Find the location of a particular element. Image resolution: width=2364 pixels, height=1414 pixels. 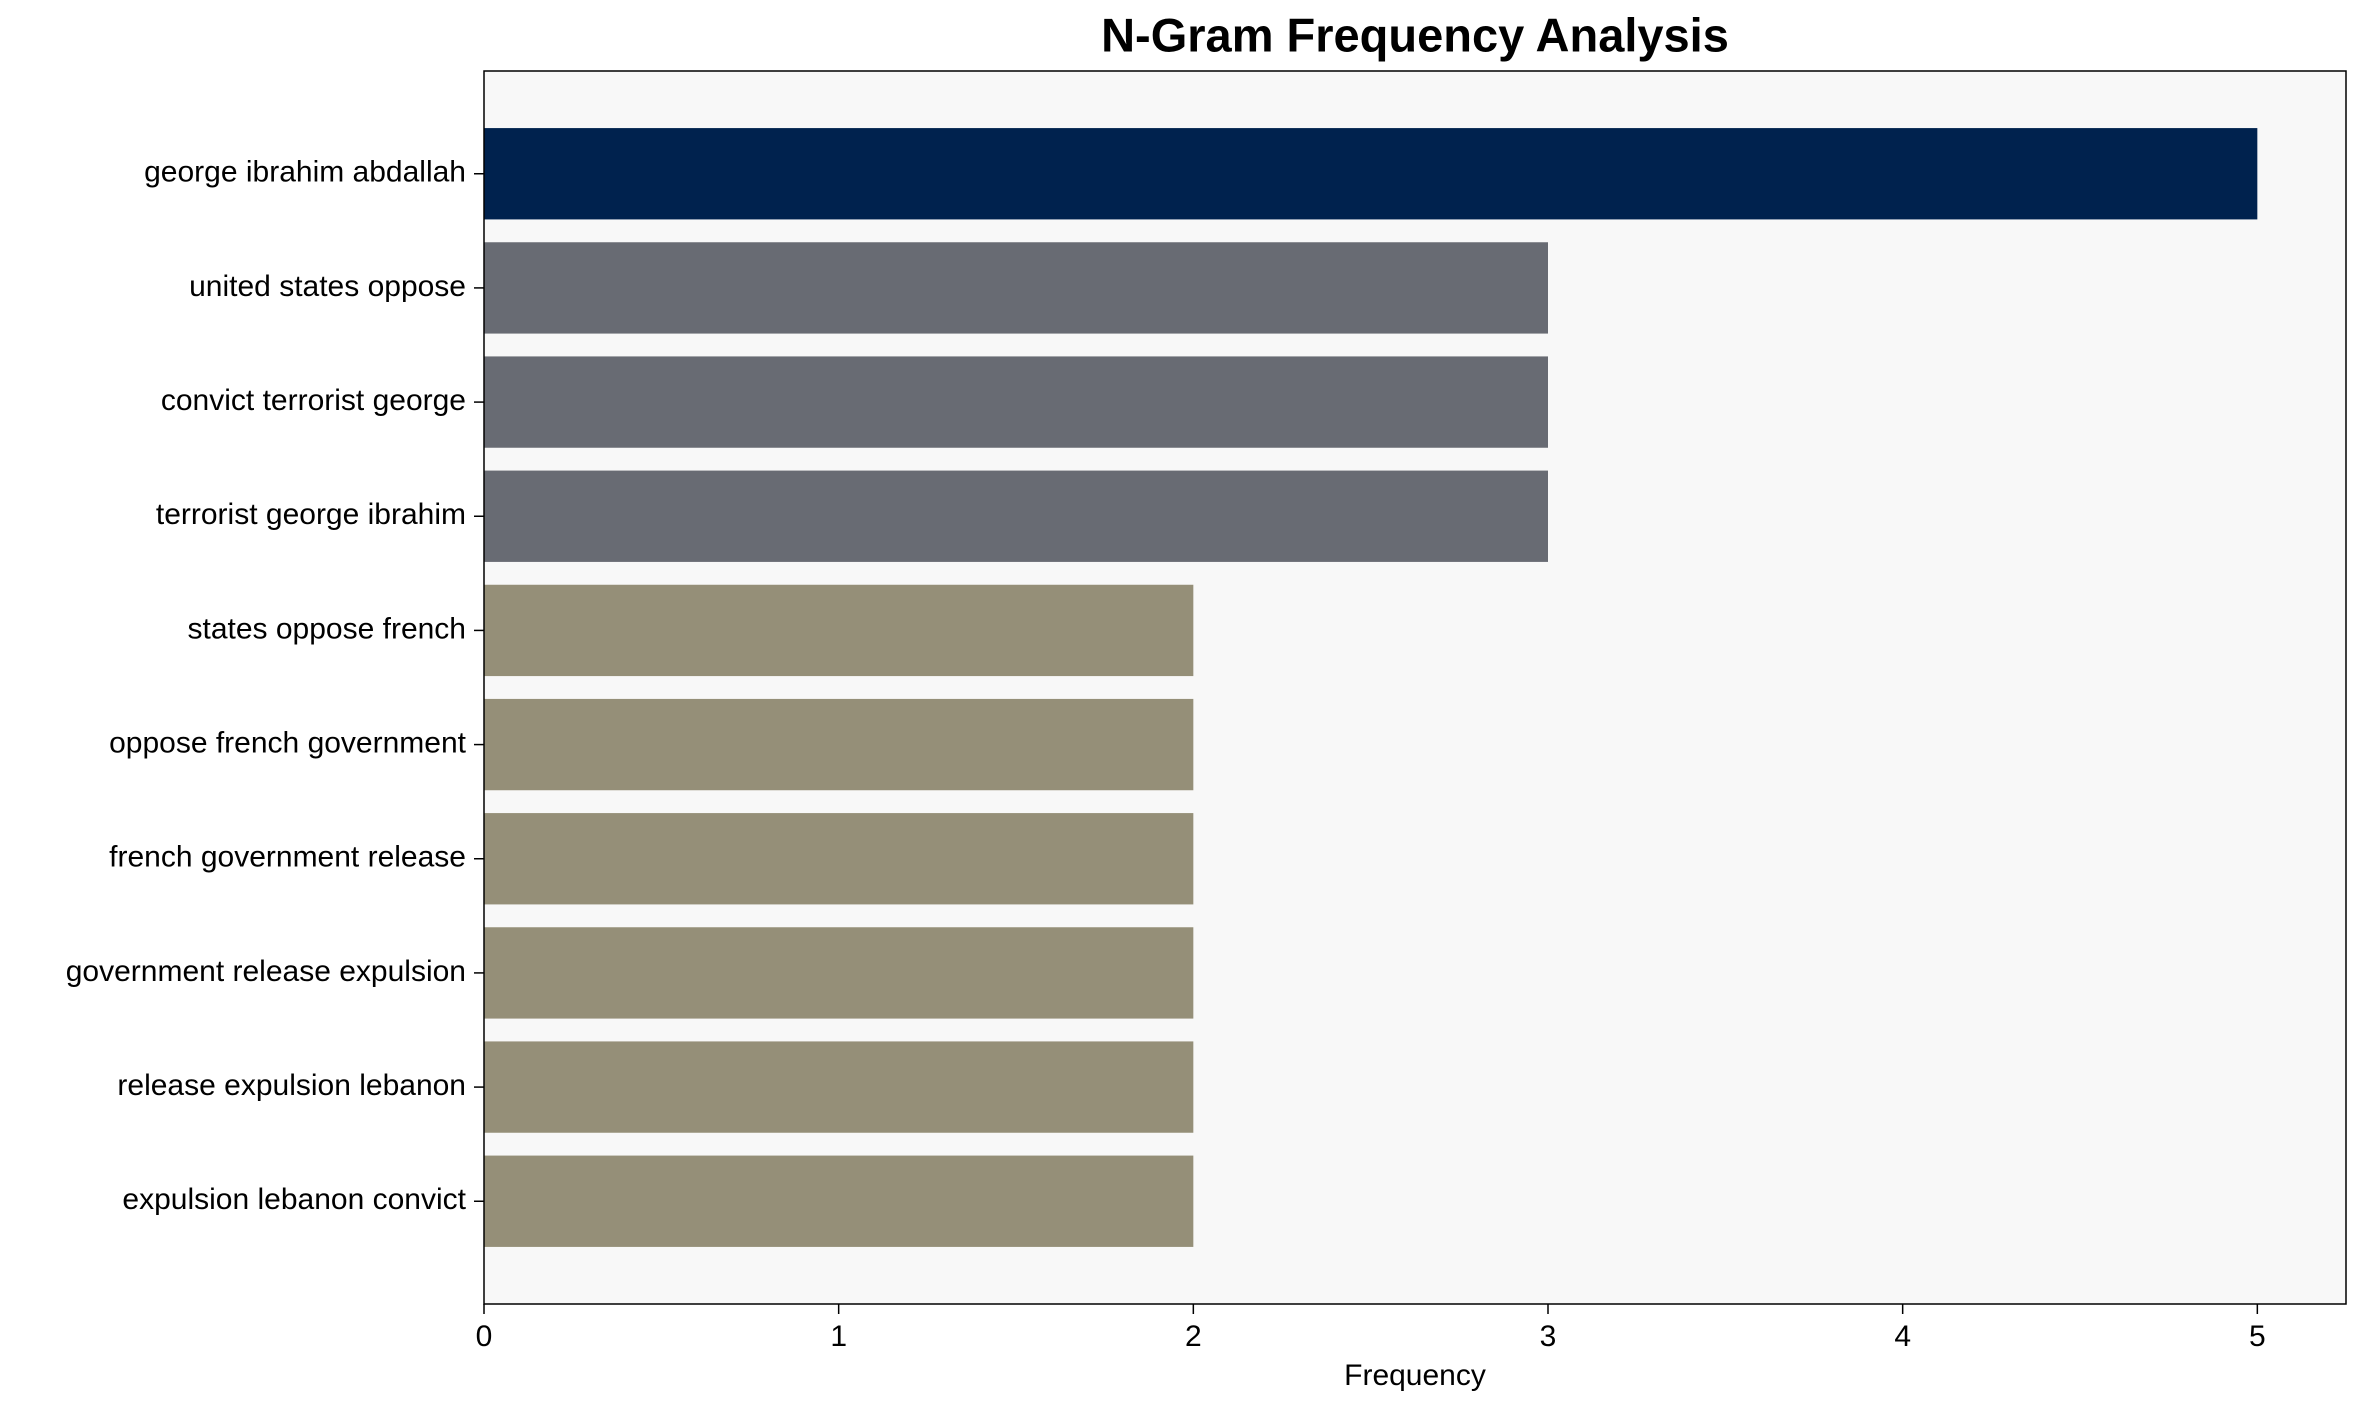

x-tick-label: 0 is located at coordinates (484, 1336).